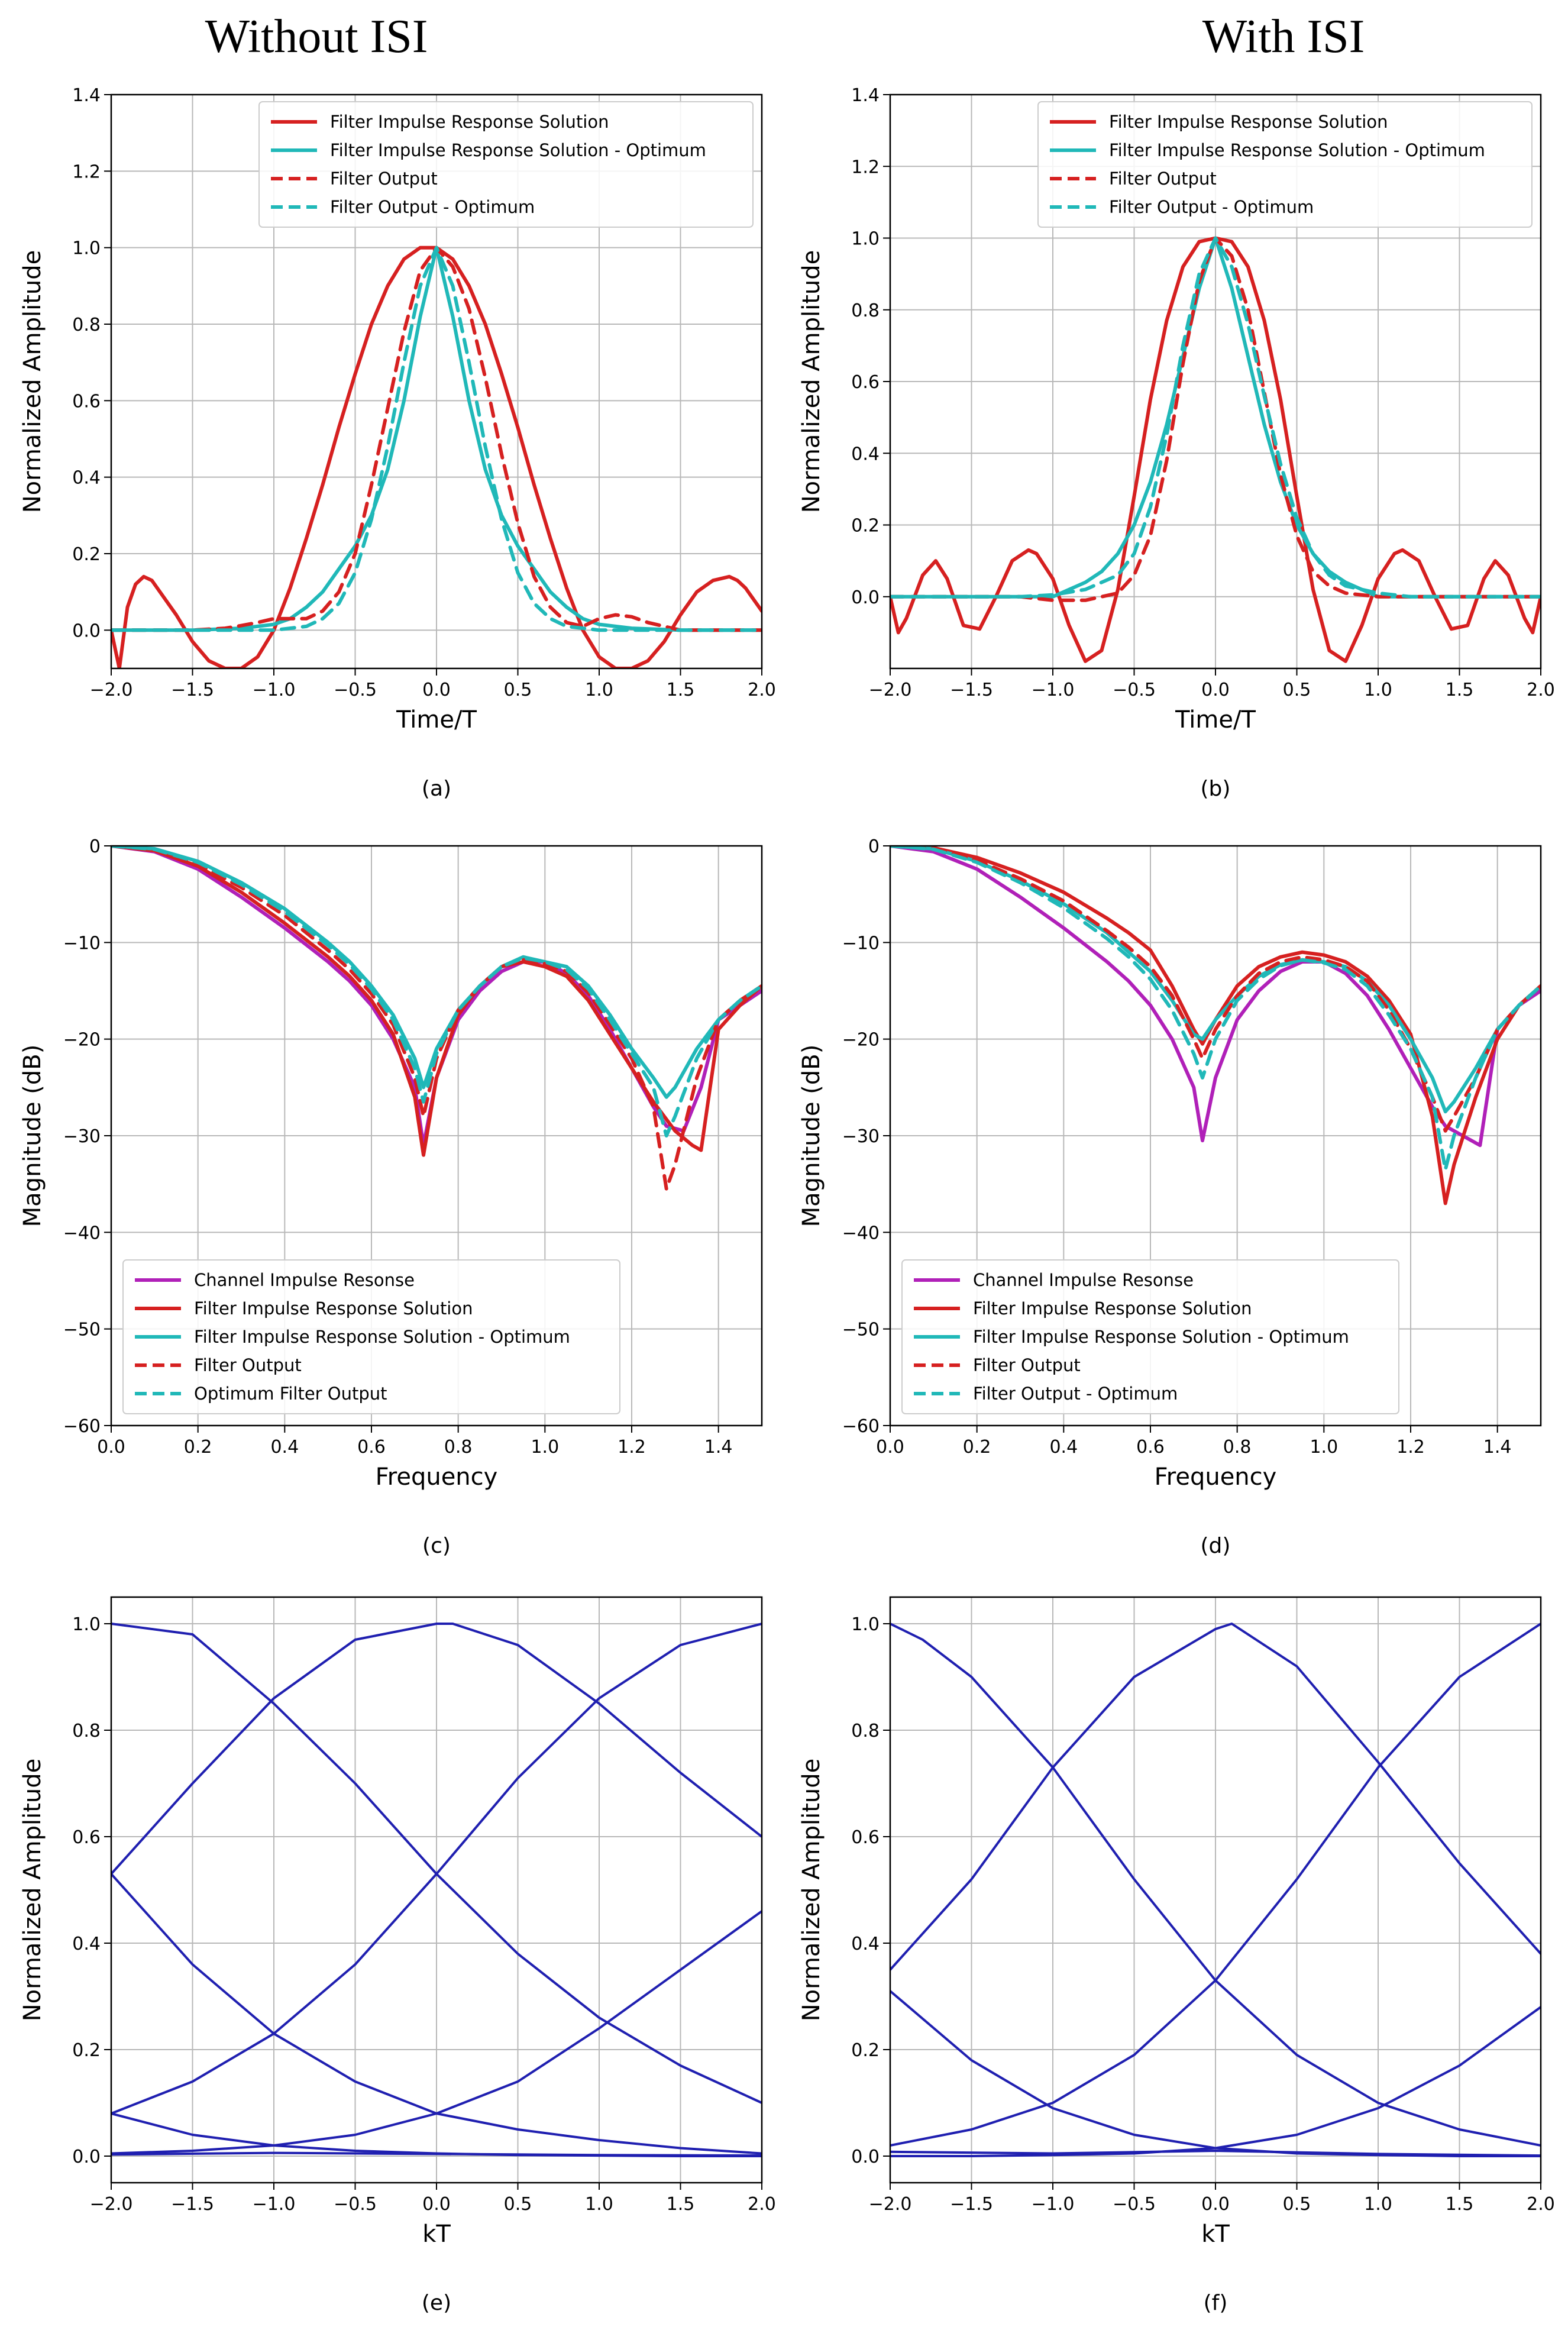 The height and width of the screenshot is (2330, 1568). Describe the element at coordinates (82, 1426) in the screenshot. I see `y-tick-label: −60` at that location.